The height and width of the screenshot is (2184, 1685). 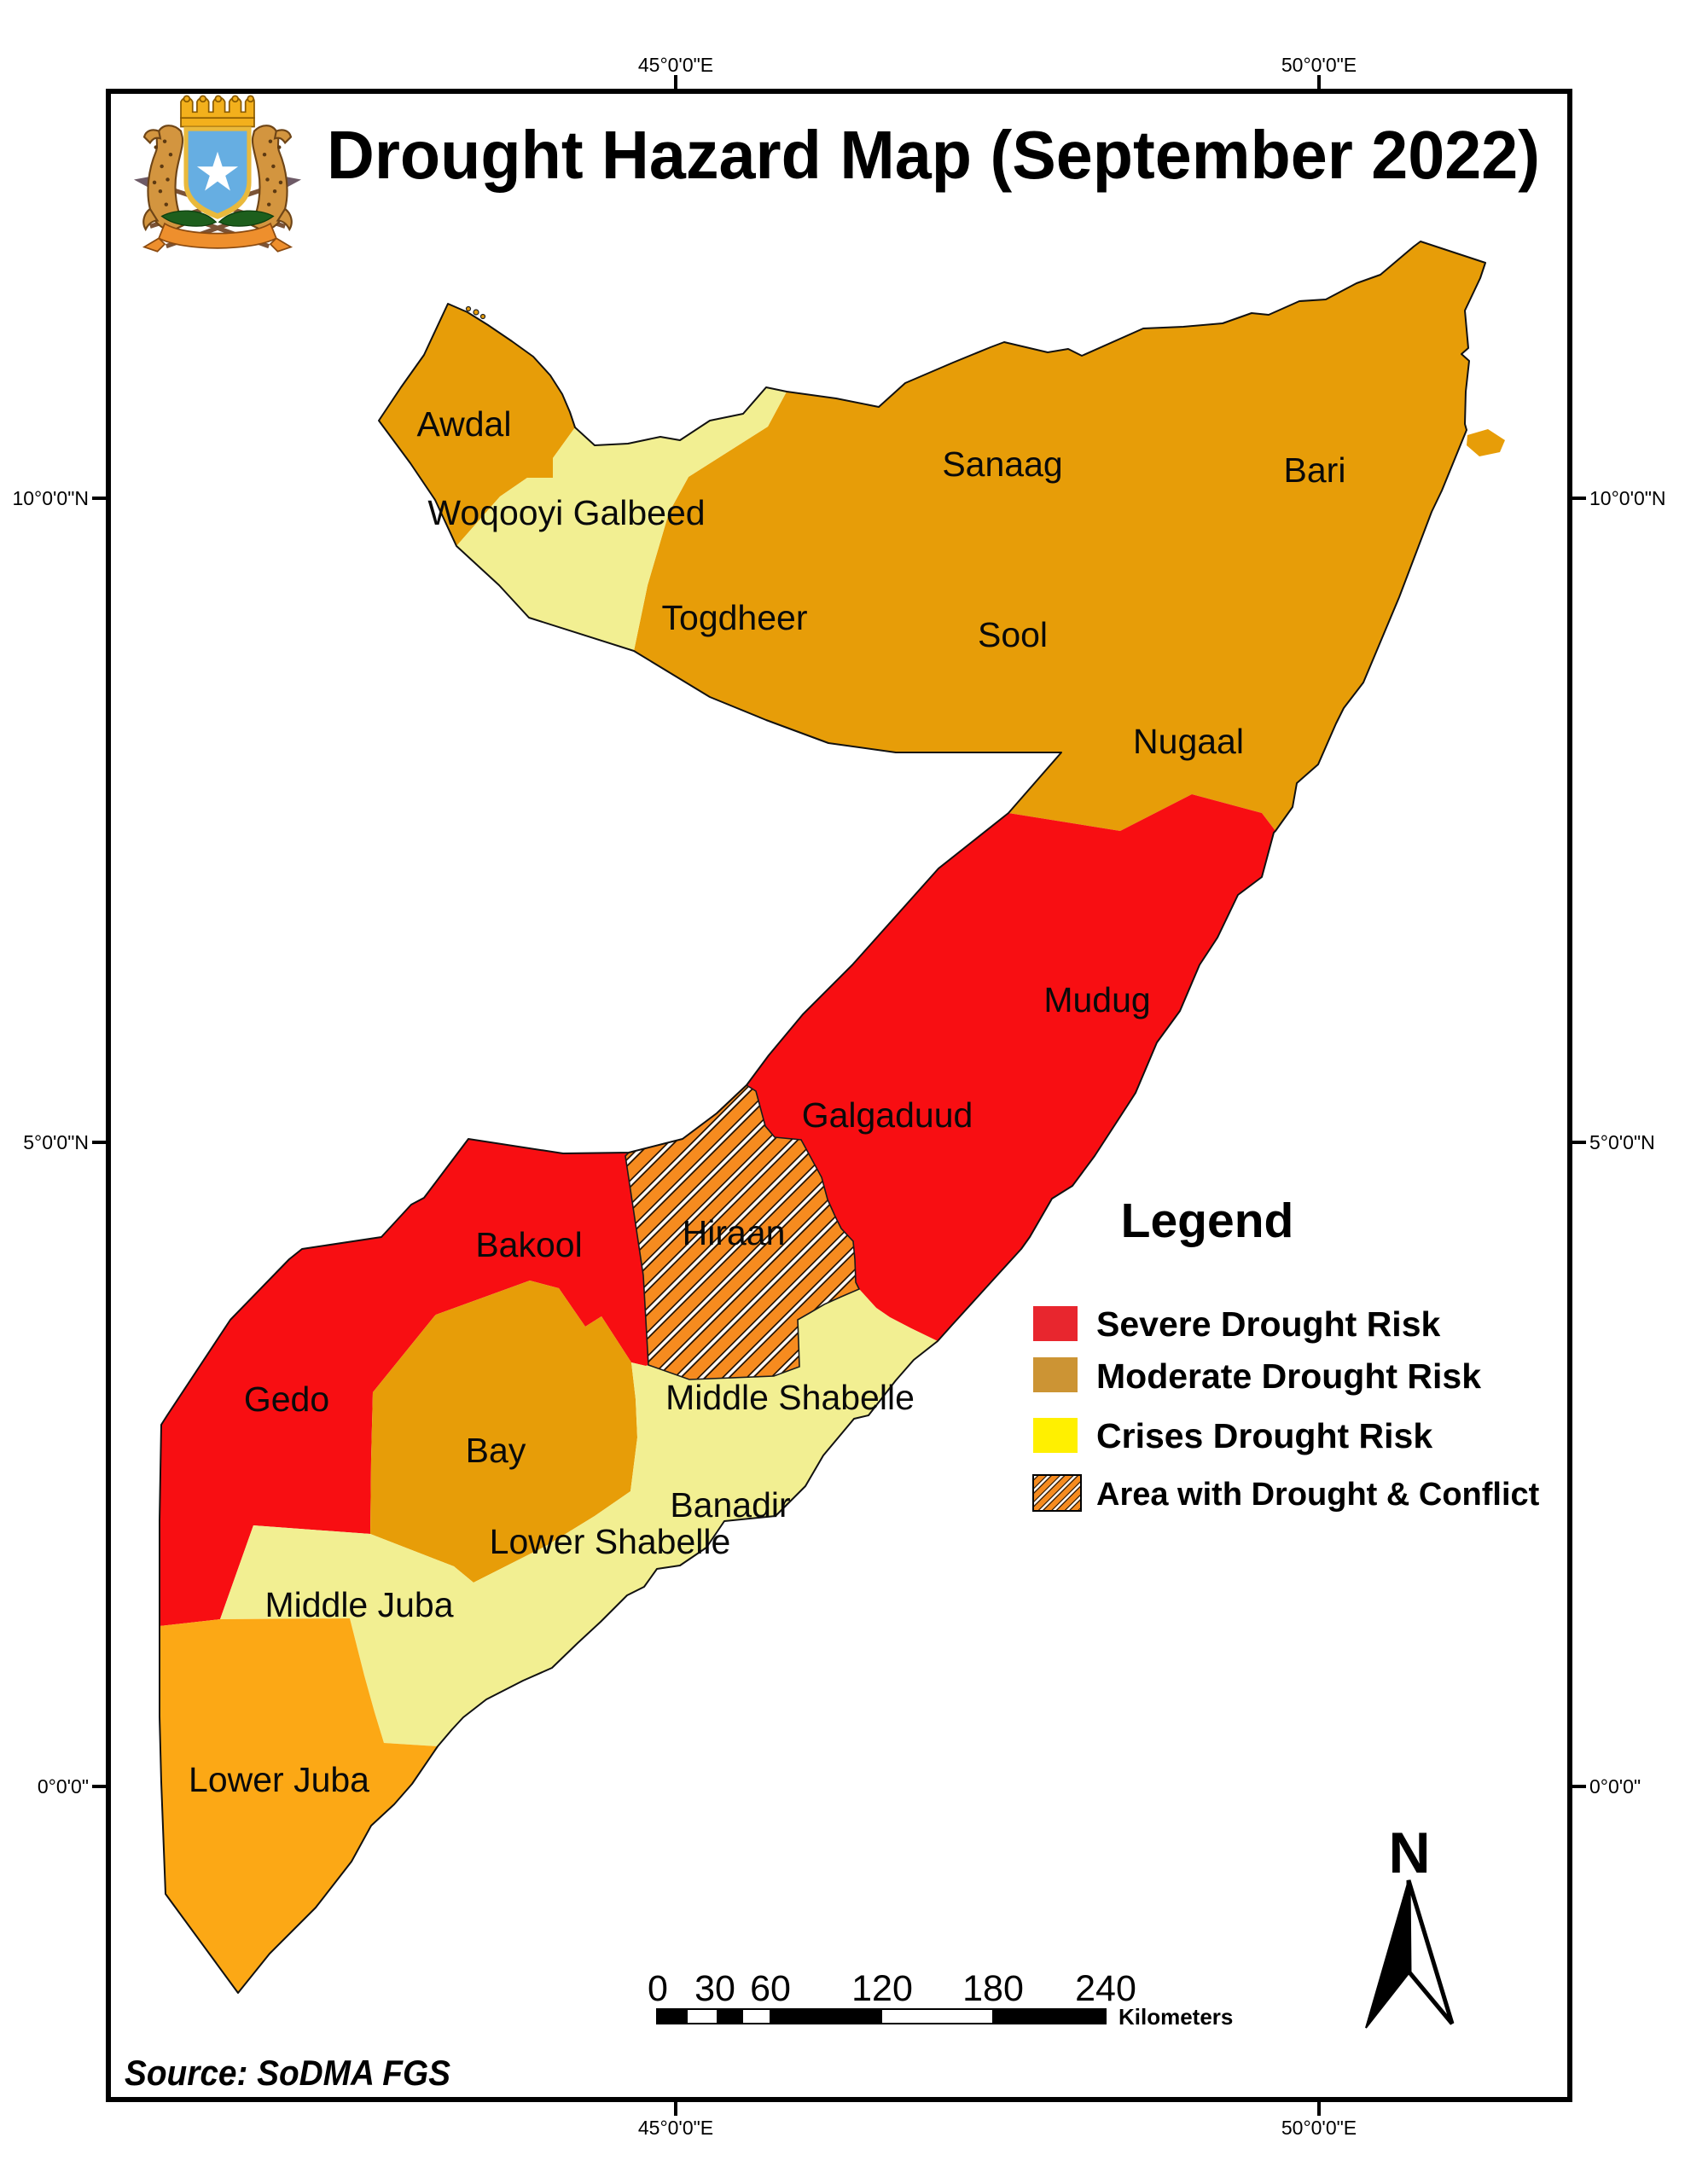 I want to click on svg-text: Kilometers, so click(x=1175, y=2017).